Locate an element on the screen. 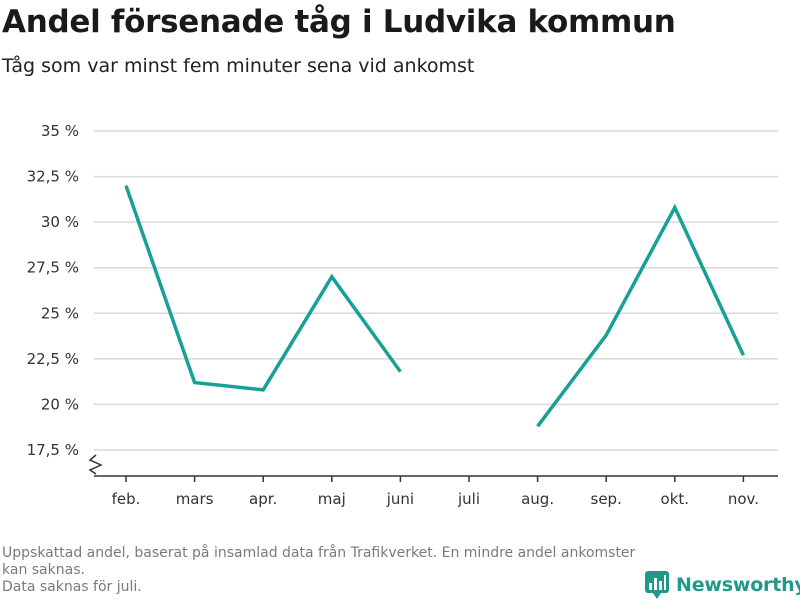 The height and width of the screenshot is (600, 800). x-tick-label: nov. is located at coordinates (743, 499).